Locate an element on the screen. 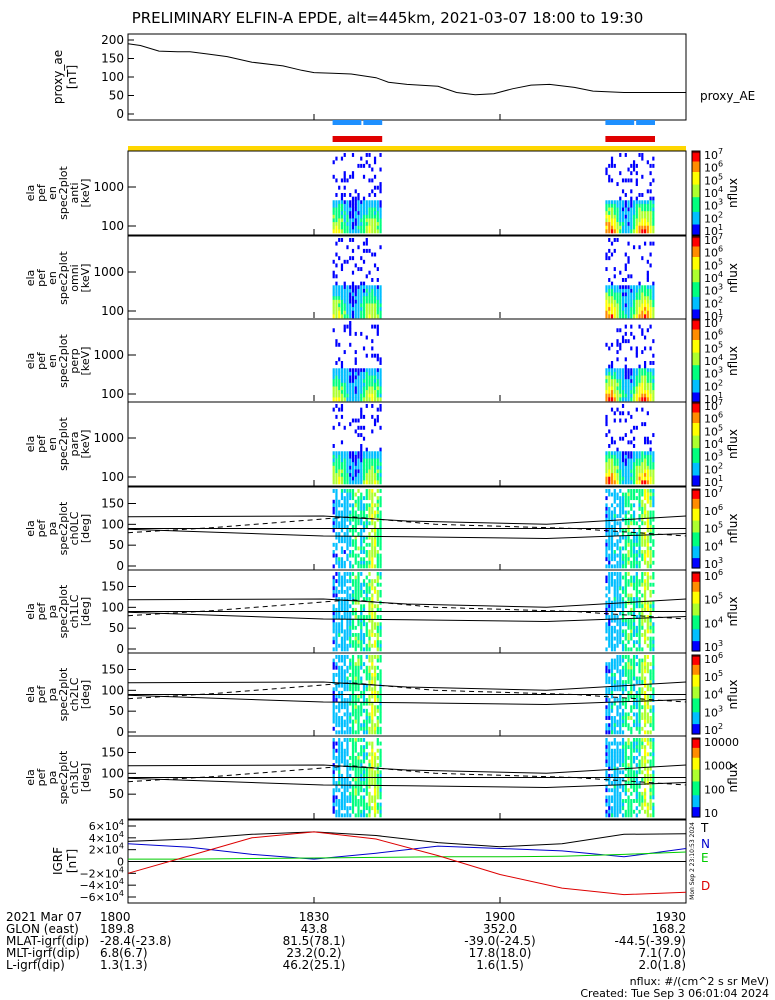  energy-ylabel: pef is located at coordinates (41, 192).